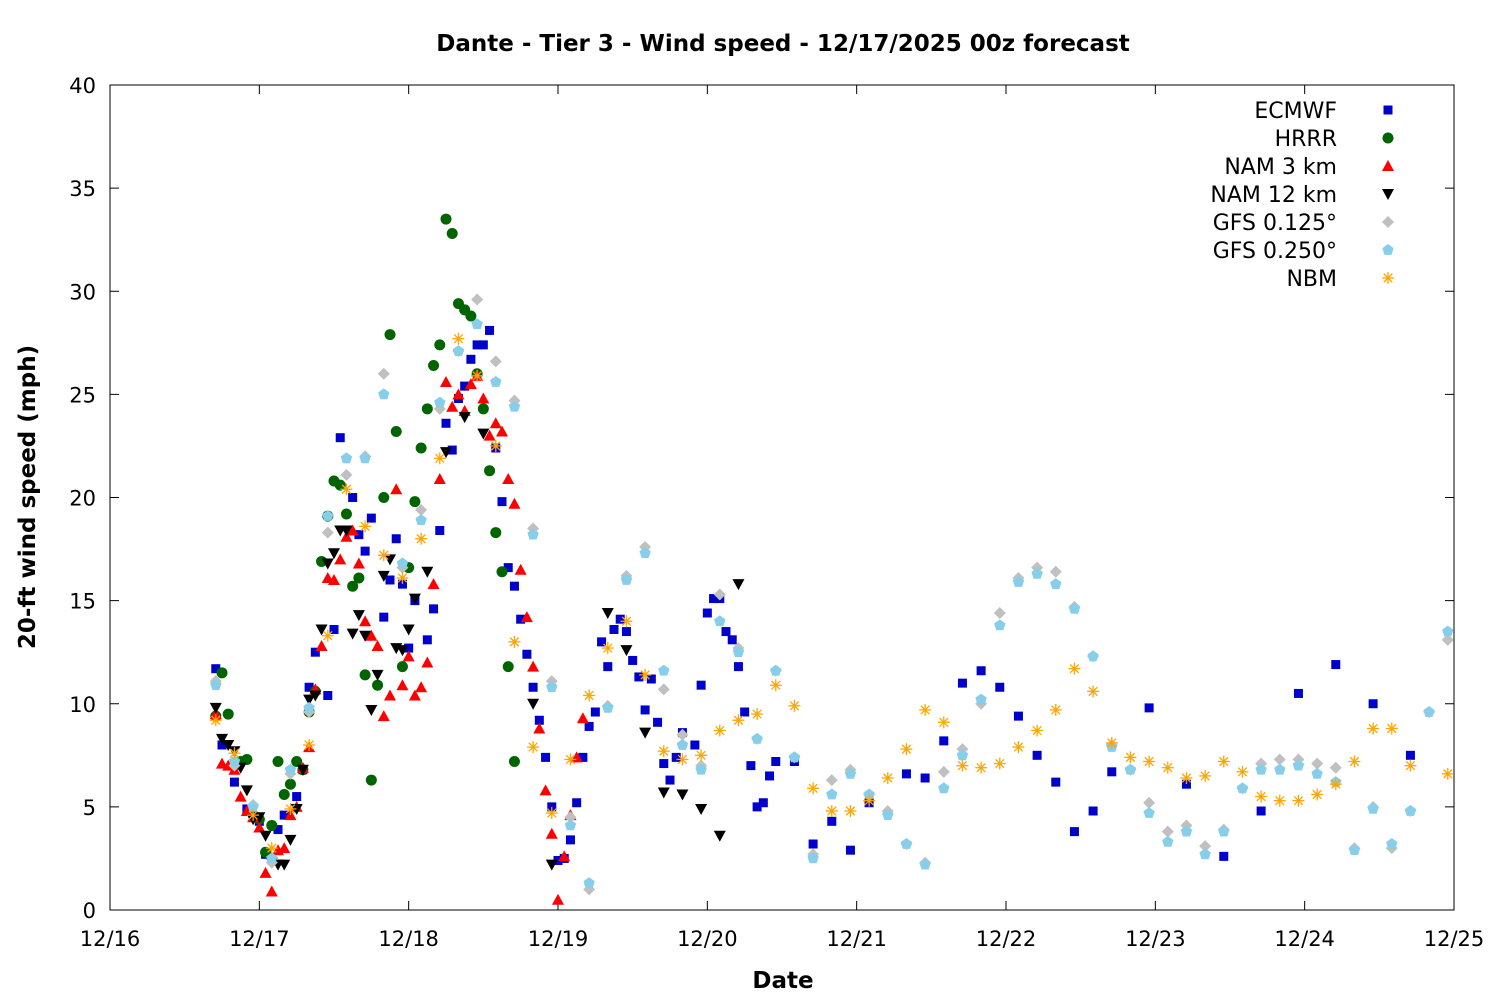  What do you see at coordinates (82, 705) in the screenshot?
I see `y-tick-label: 10` at bounding box center [82, 705].